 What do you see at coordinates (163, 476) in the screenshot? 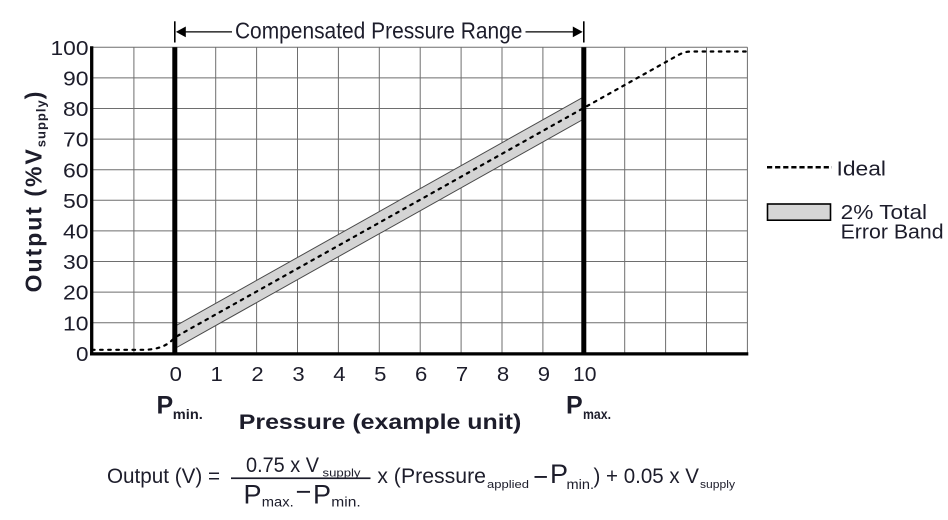
I see `svg-text: Output (V) =` at bounding box center [163, 476].